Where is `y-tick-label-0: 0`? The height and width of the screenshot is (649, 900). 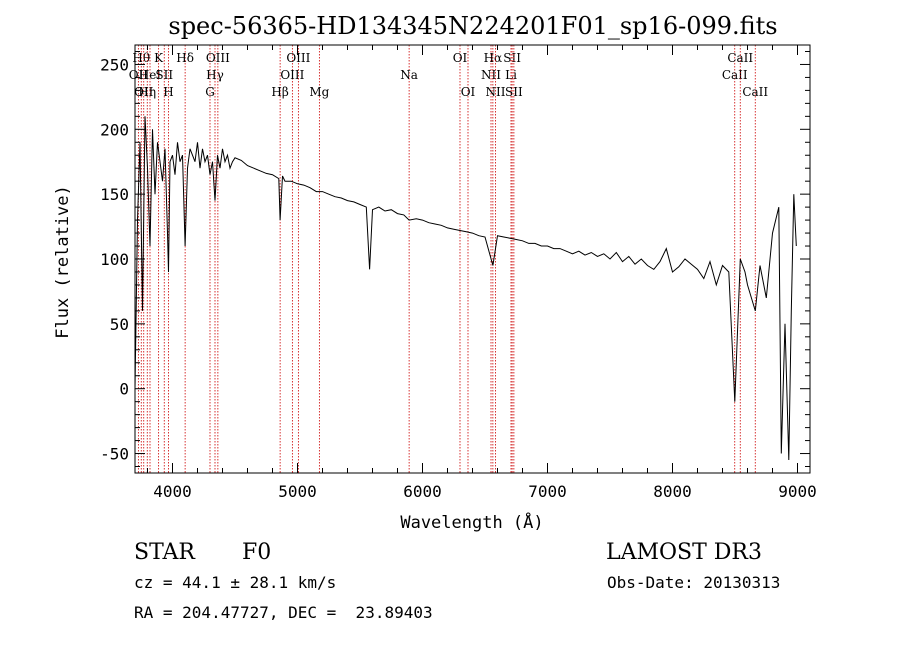
y-tick-label-0: 0 is located at coordinates (124, 389).